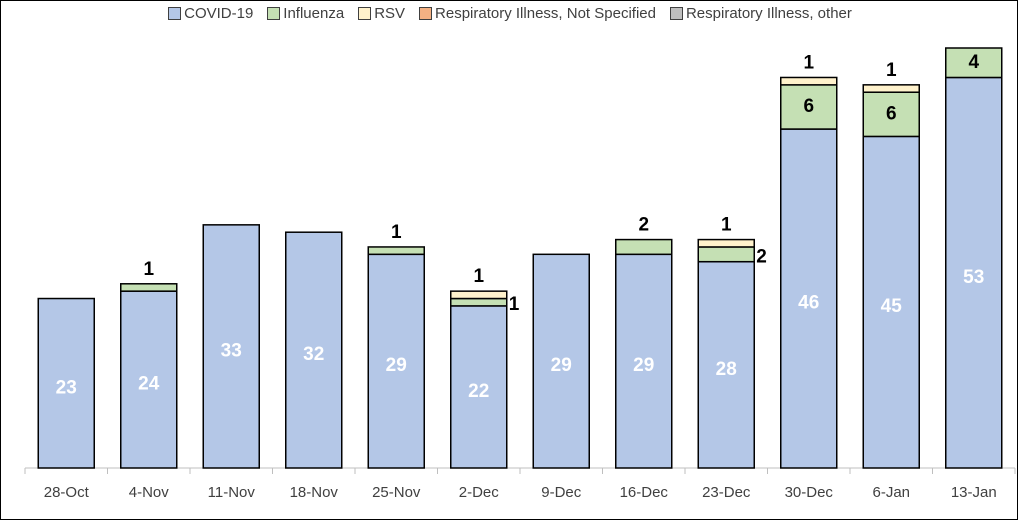 The width and height of the screenshot is (1018, 520). I want to click on legend-item: Respiratory Illness, Not Specified, so click(537, 13).